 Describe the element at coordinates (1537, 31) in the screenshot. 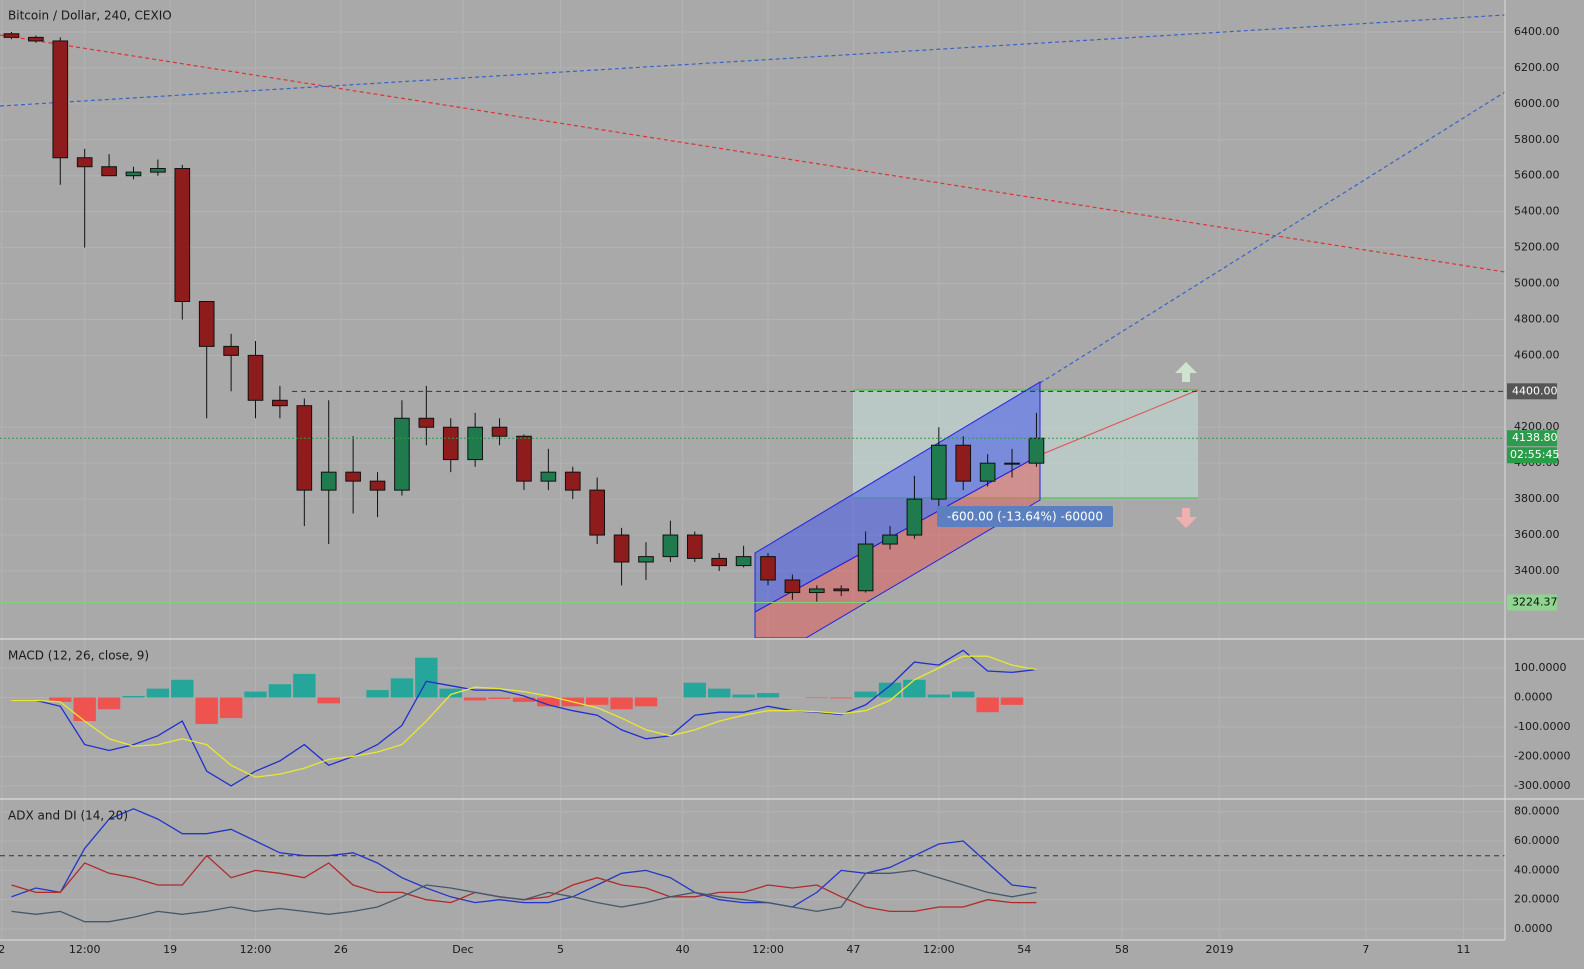

I see `y-tick-label: 6400.00` at that location.